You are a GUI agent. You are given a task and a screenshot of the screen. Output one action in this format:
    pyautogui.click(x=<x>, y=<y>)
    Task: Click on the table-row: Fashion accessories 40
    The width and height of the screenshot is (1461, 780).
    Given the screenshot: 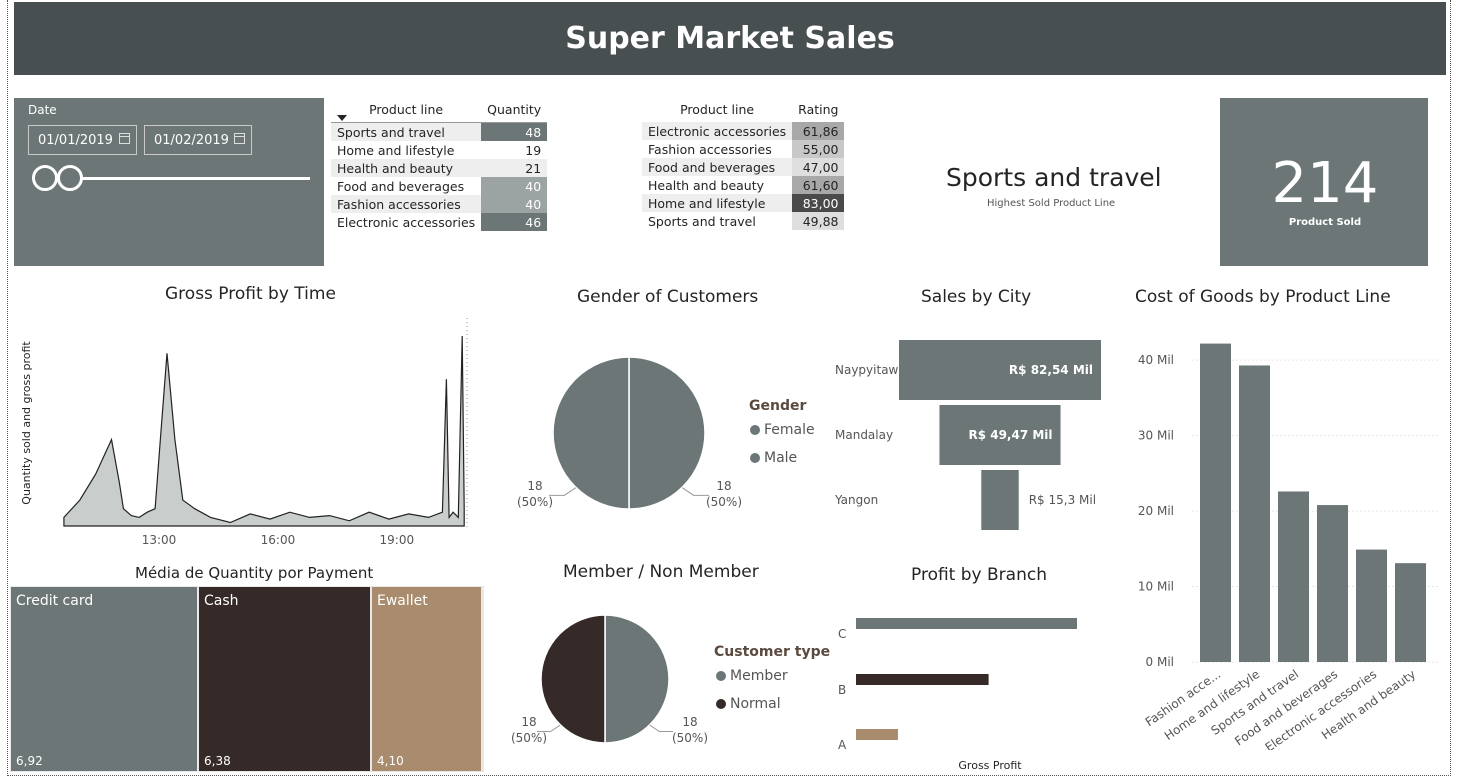 What is the action you would take?
    pyautogui.click(x=439, y=204)
    